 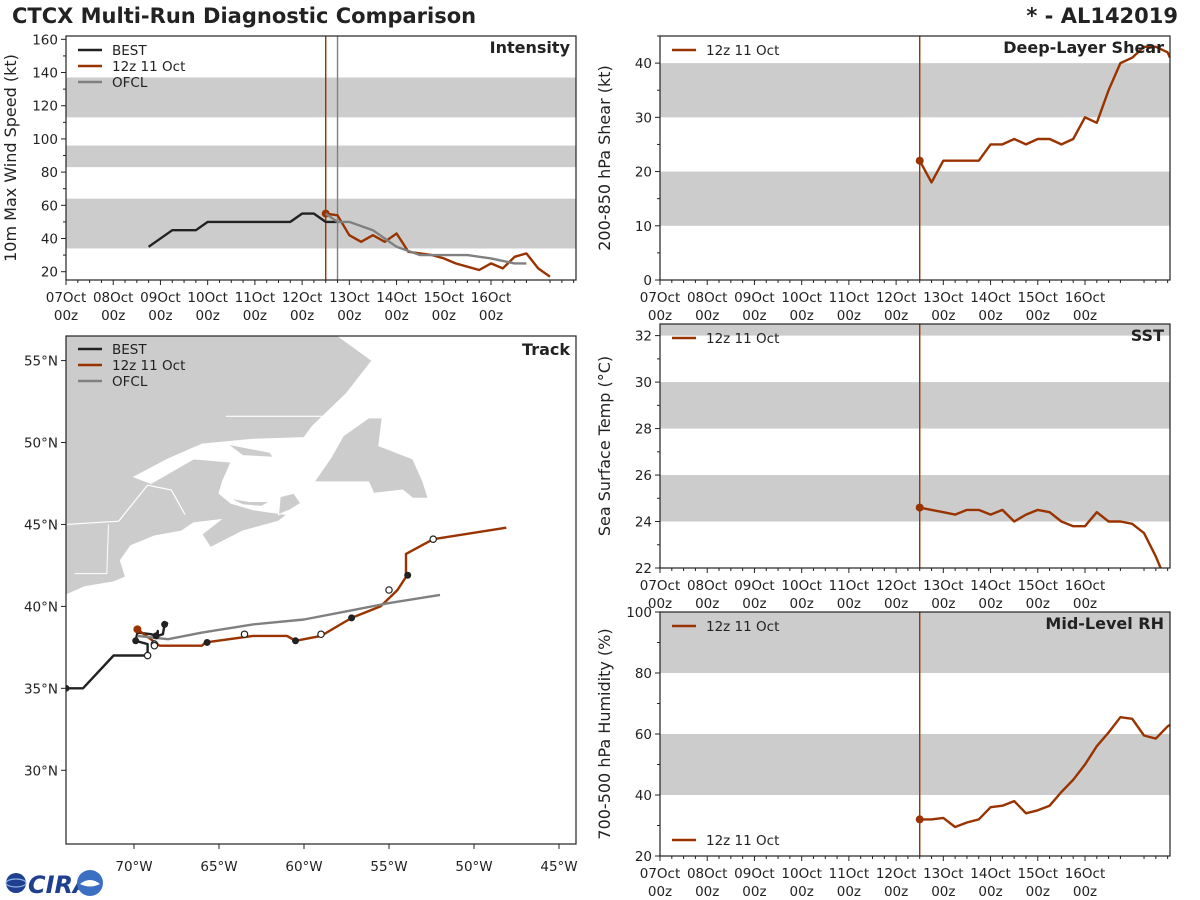 What do you see at coordinates (389, 590) in the screenshot?
I see `track-run-point-open` at bounding box center [389, 590].